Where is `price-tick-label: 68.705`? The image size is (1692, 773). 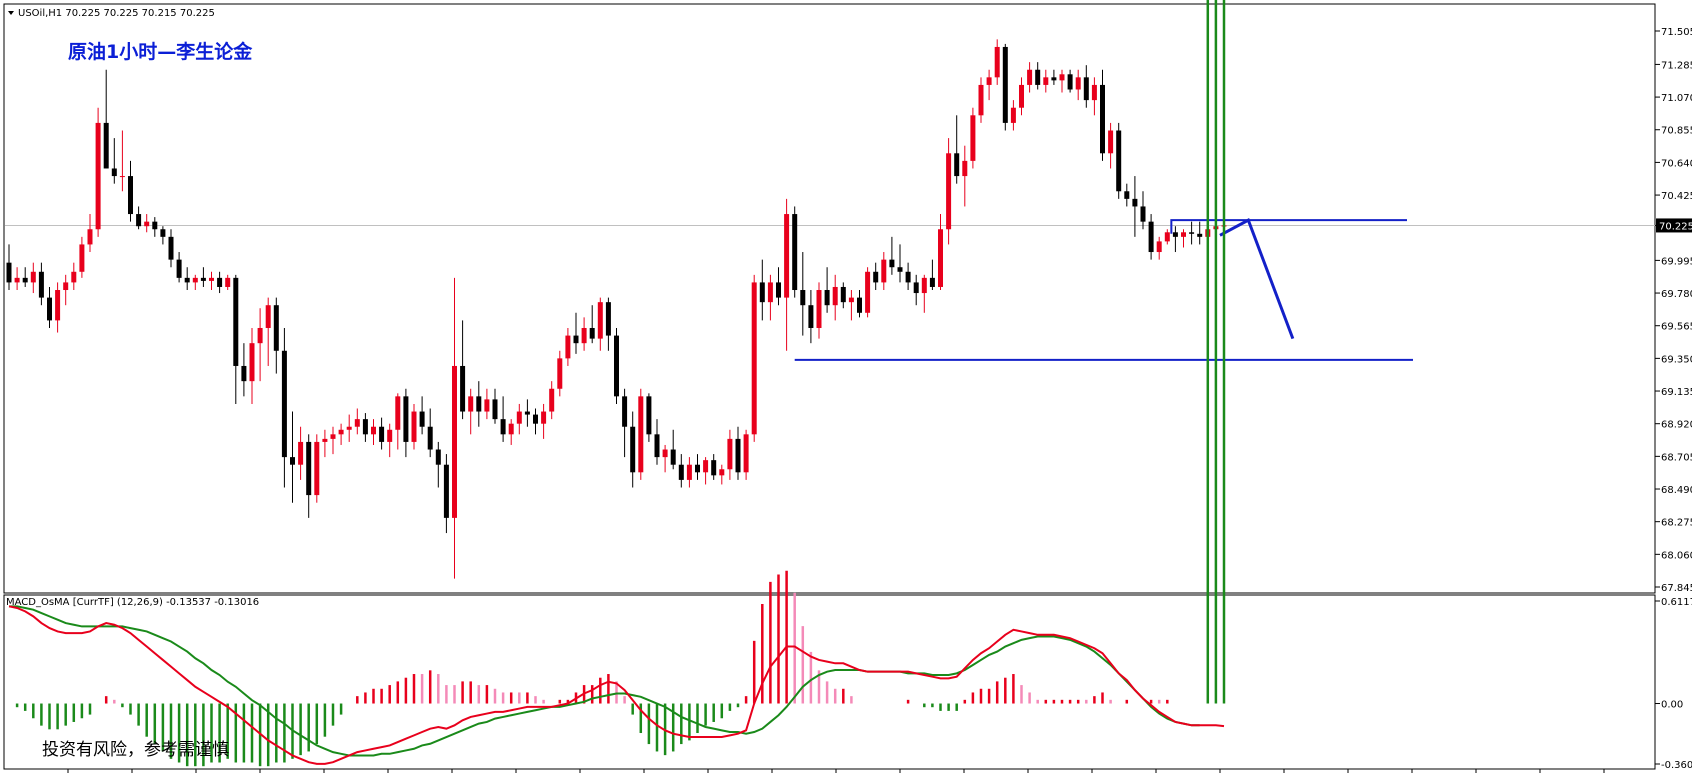
price-tick-label: 68.705 is located at coordinates (1676, 457).